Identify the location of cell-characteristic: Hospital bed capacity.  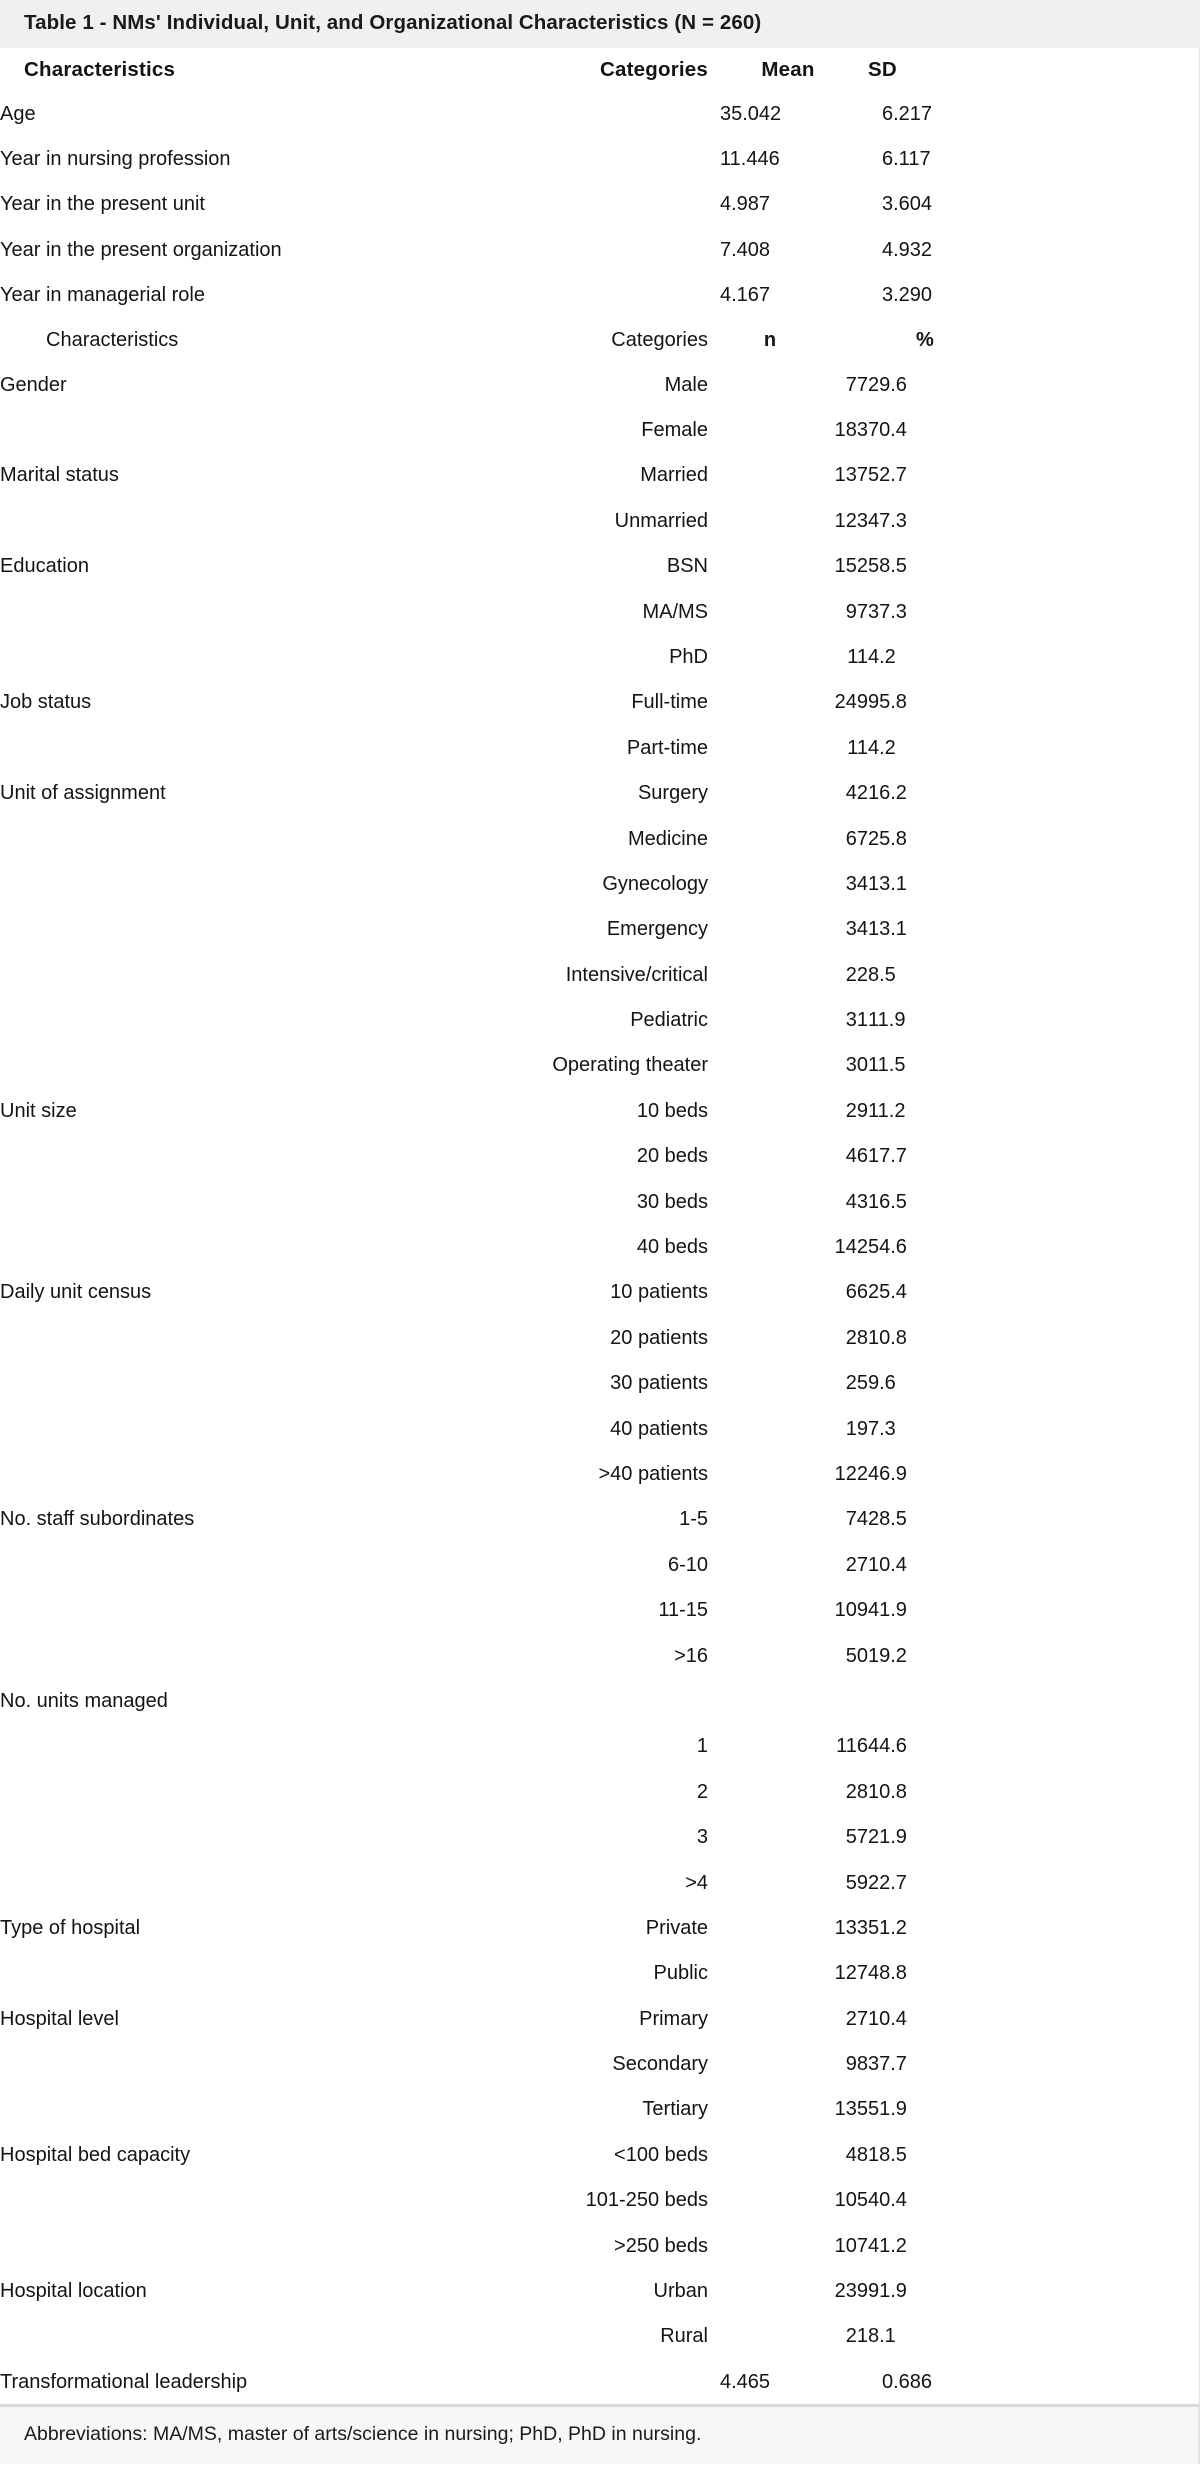
(95, 2154).